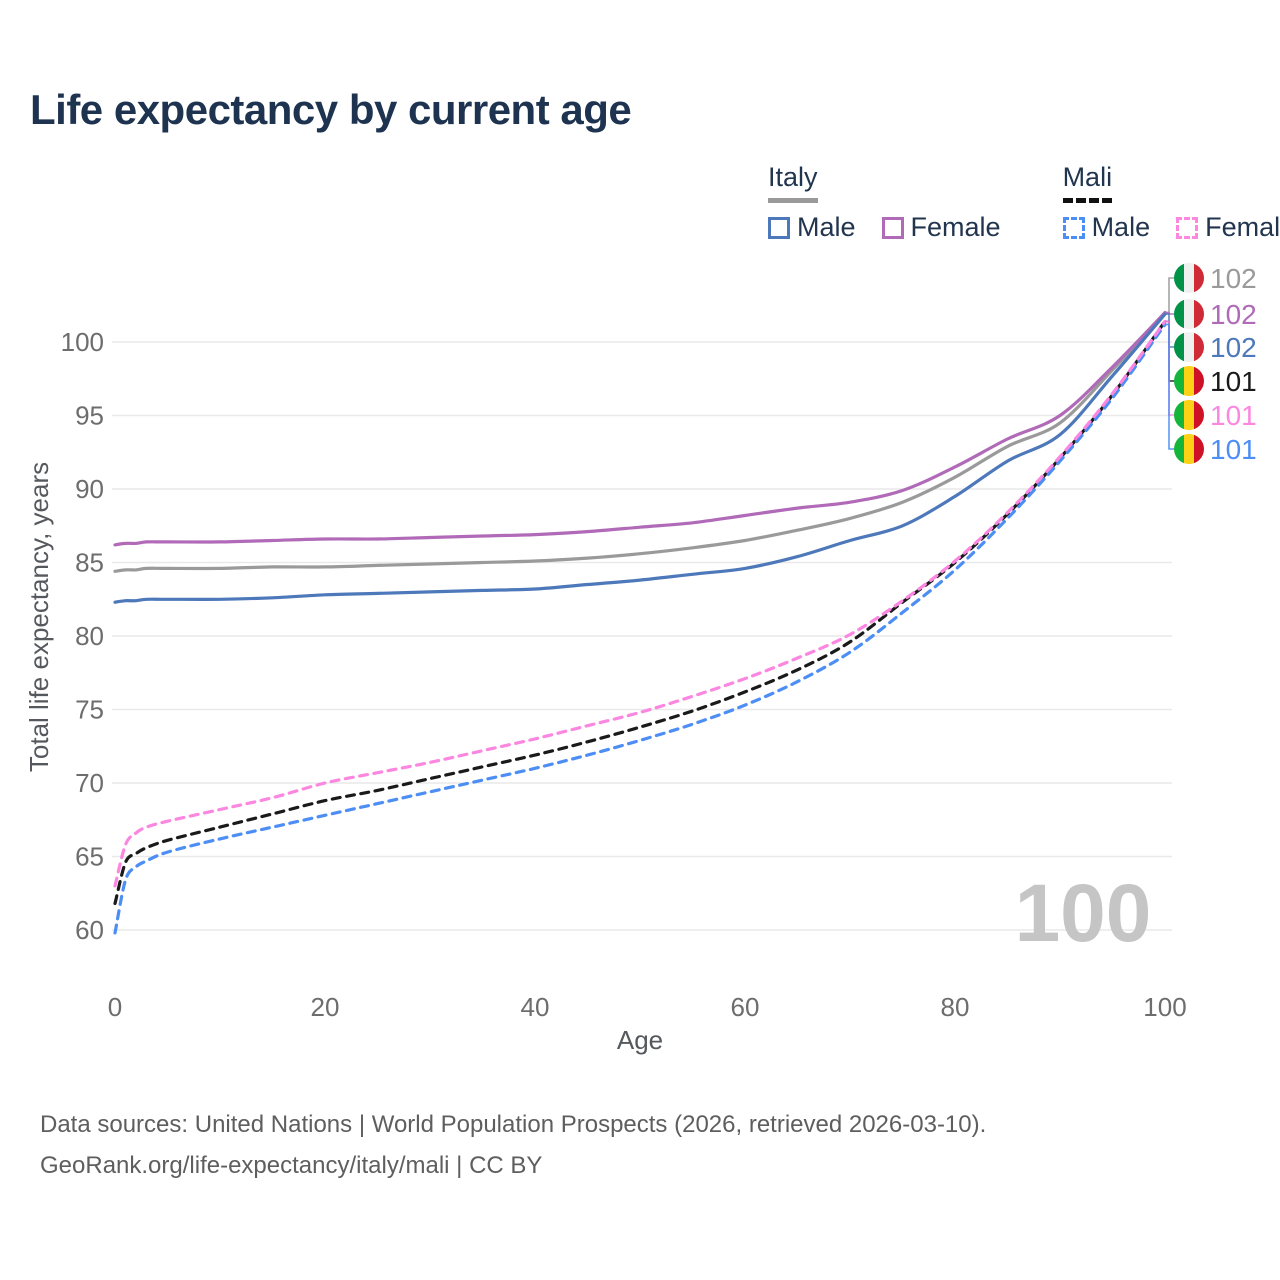  Describe the element at coordinates (89, 930) in the screenshot. I see `y-tick-label: 60` at that location.